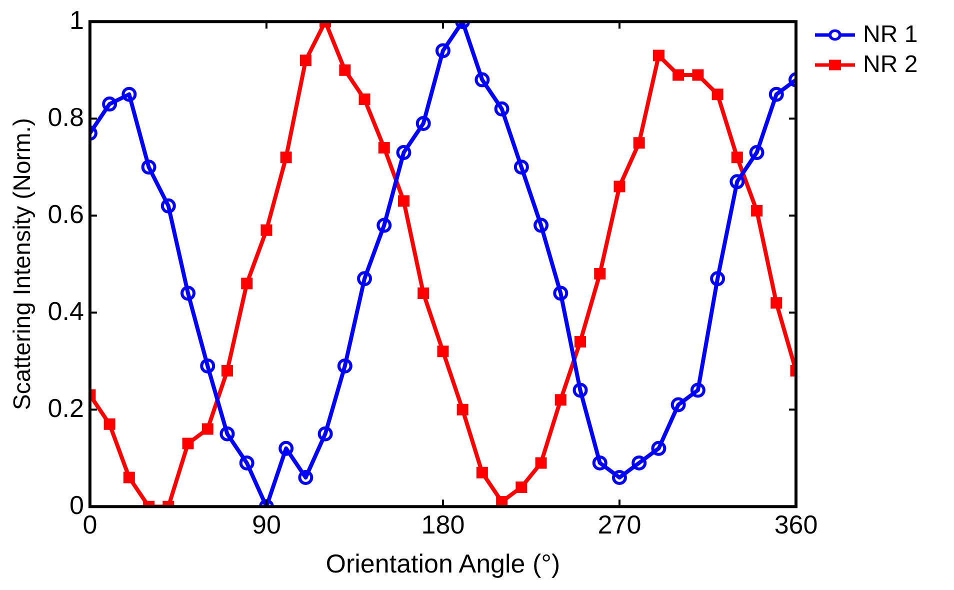 This screenshot has width=954, height=590. I want to click on y-tick-label: 0.4, so click(66, 311).